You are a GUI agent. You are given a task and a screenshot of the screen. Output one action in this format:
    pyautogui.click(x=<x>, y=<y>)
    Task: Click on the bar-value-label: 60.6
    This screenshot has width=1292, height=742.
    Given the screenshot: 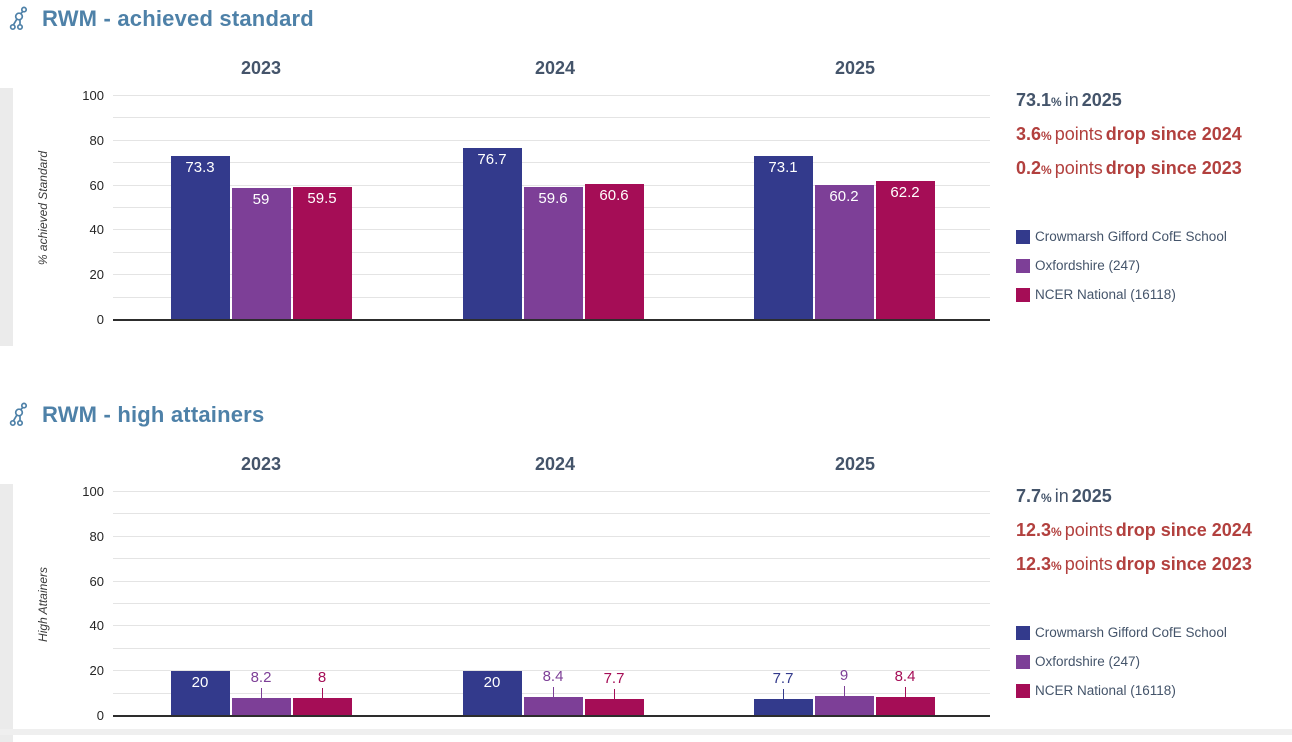 What is the action you would take?
    pyautogui.click(x=614, y=196)
    